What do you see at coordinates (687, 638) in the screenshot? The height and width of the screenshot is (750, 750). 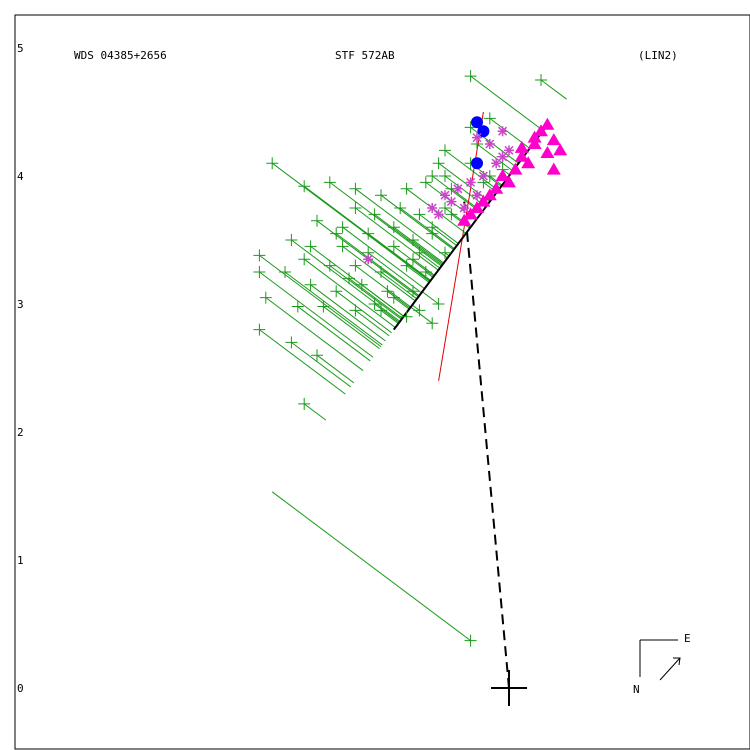 I see `compass-east-label: E` at bounding box center [687, 638].